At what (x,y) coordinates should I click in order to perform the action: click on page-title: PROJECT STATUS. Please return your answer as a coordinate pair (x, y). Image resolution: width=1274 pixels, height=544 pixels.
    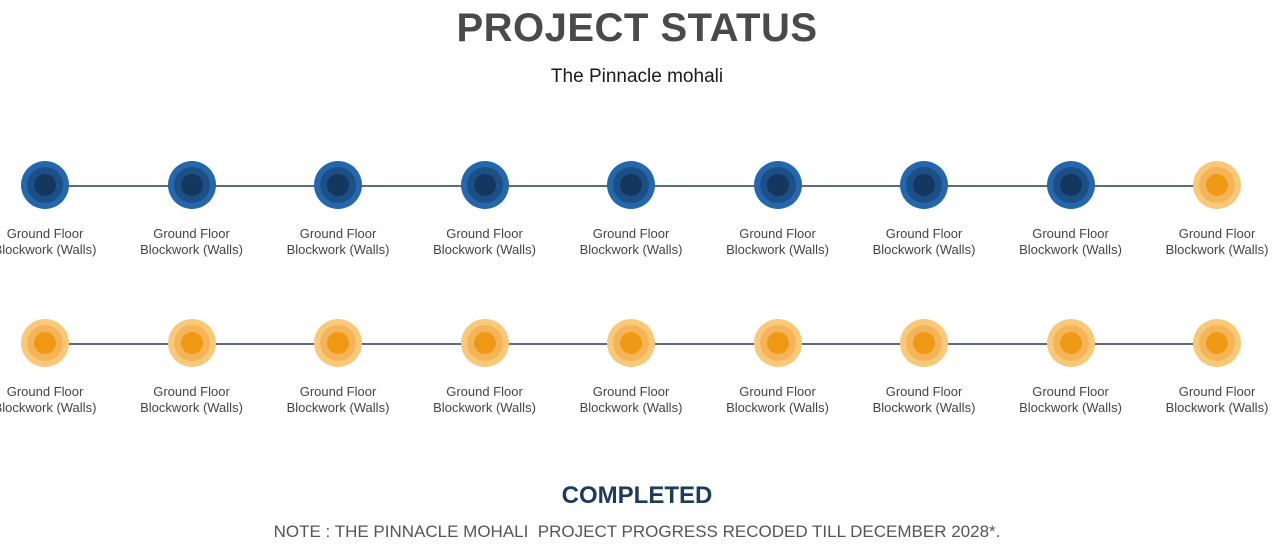
    Looking at the image, I should click on (637, 28).